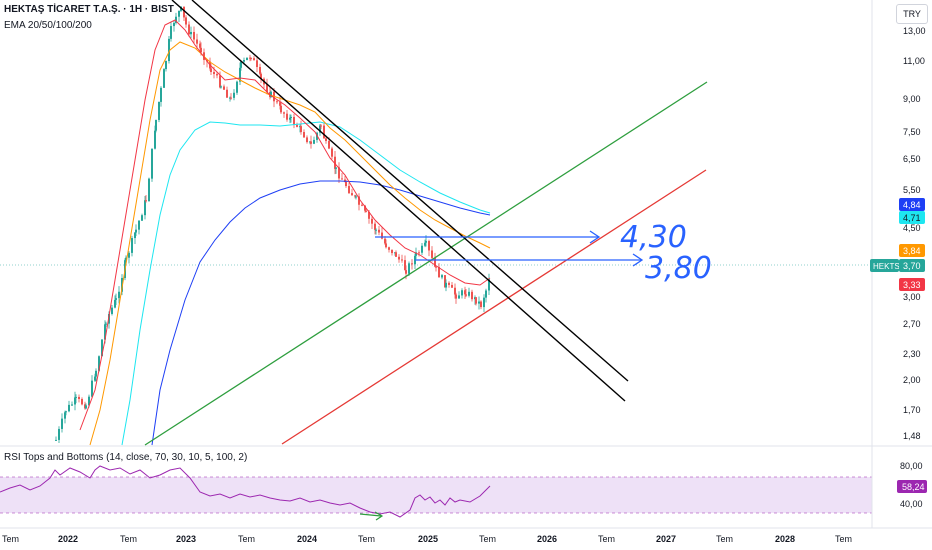  Describe the element at coordinates (912, 250) in the screenshot. I see `ema-50-badge` at that location.